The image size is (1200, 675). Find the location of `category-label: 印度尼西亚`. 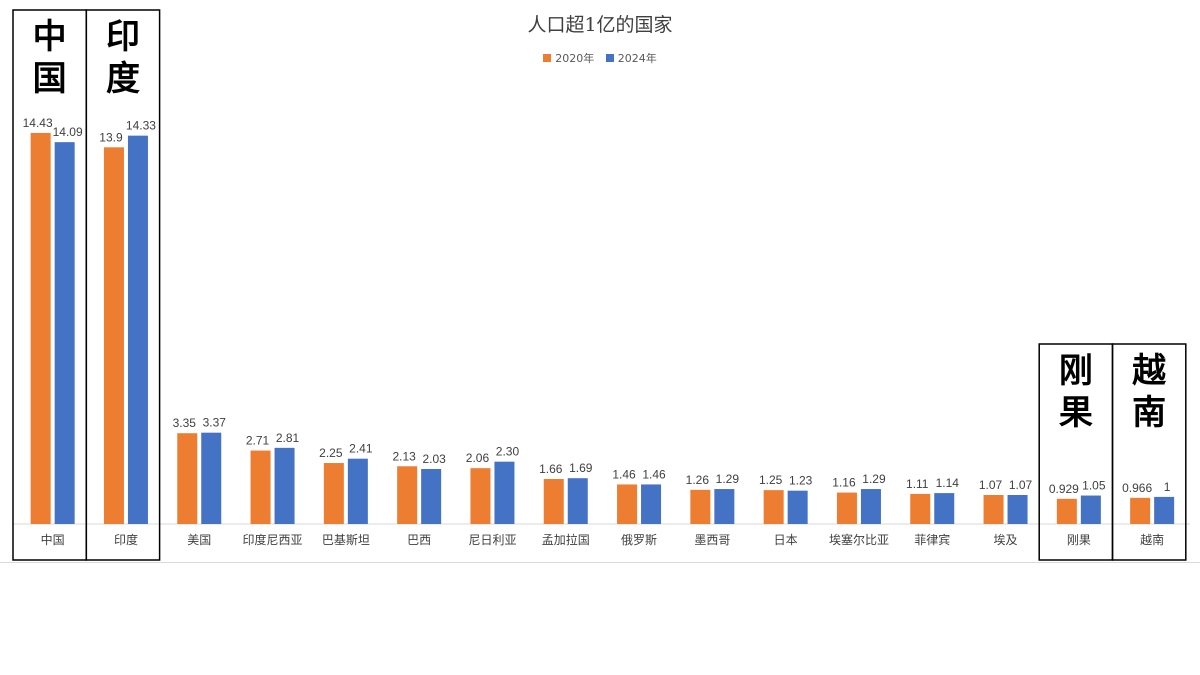

category-label: 印度尼西亚 is located at coordinates (273, 539).